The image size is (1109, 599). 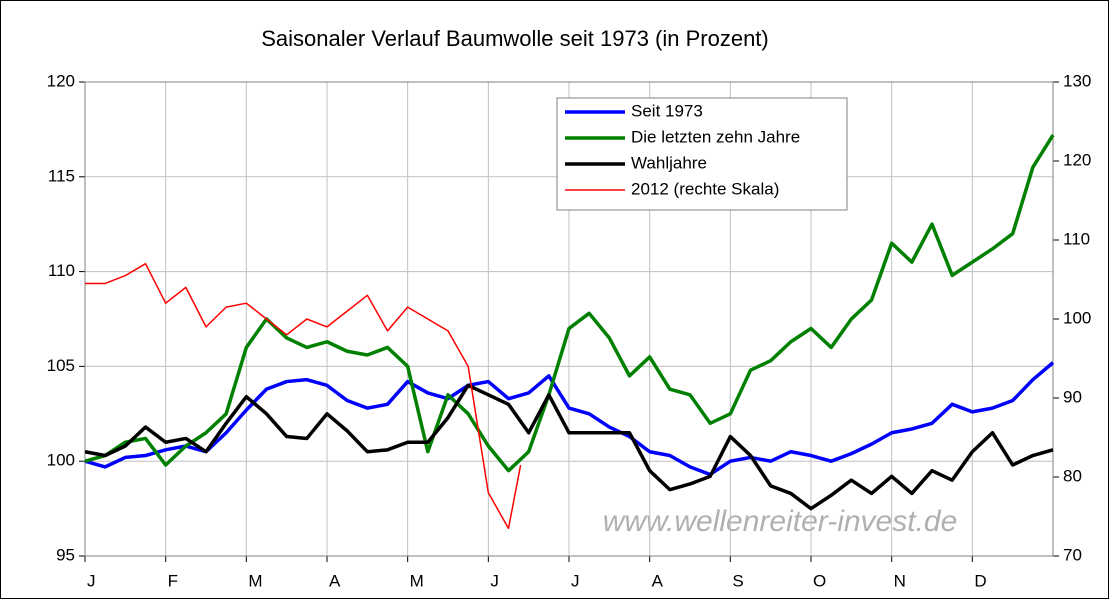 What do you see at coordinates (980, 580) in the screenshot?
I see `x-tick-label: D` at bounding box center [980, 580].